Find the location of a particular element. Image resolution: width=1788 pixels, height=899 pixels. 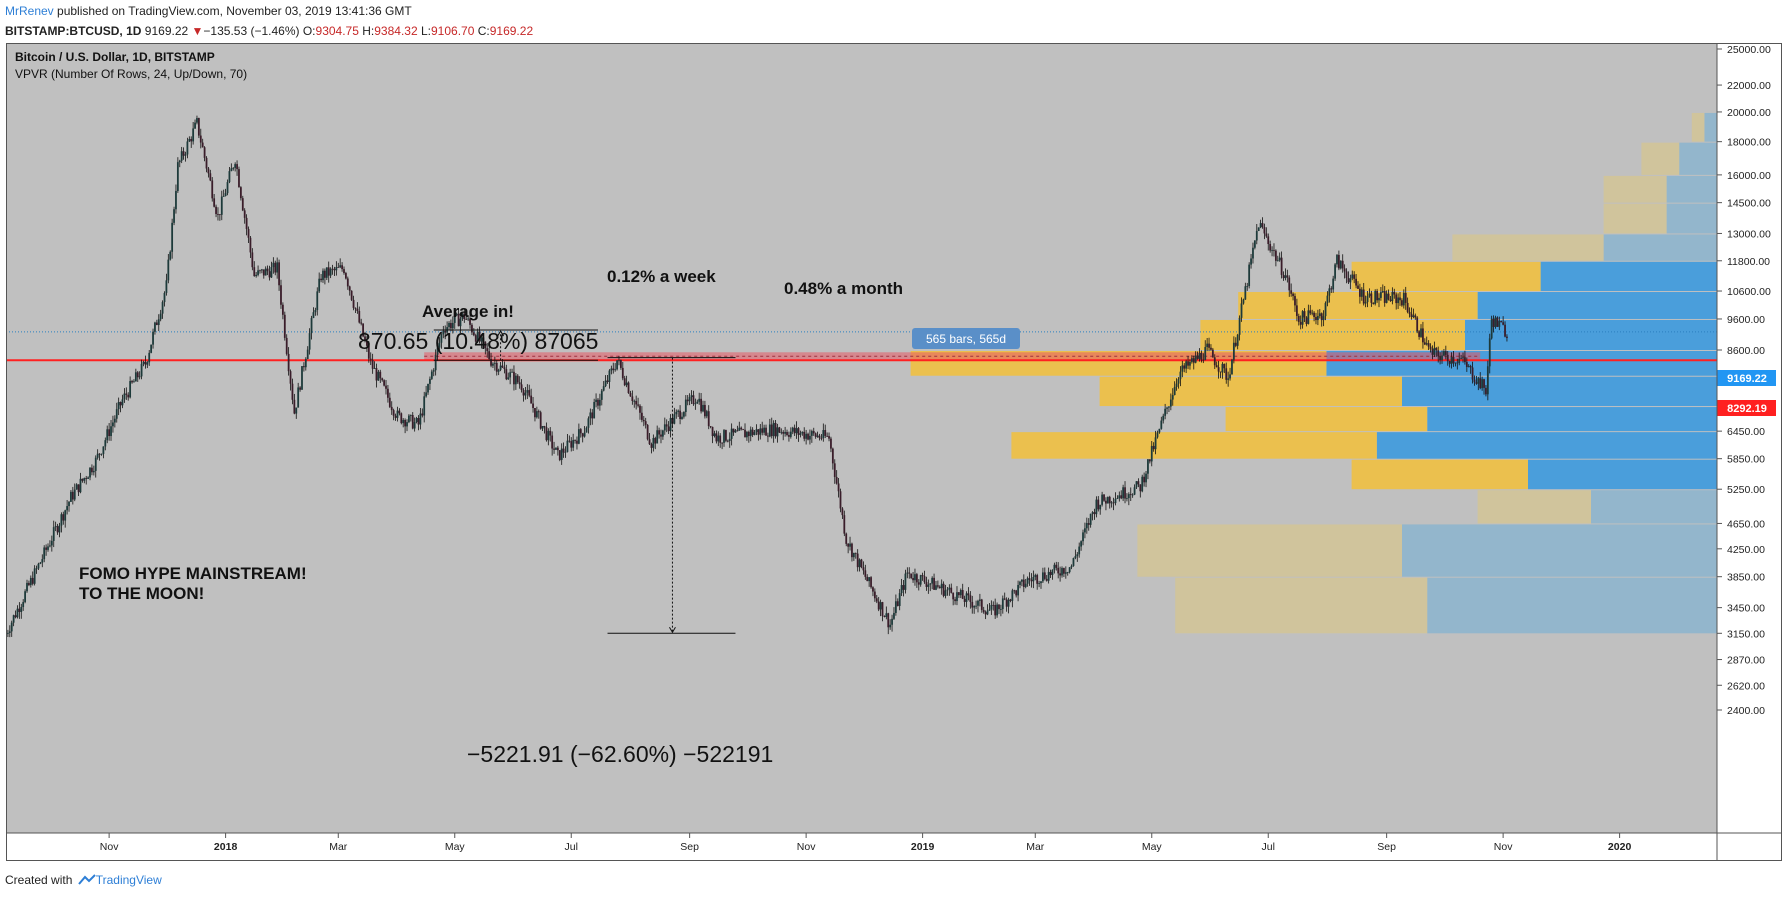

time-axis is located at coordinates (894, 847).